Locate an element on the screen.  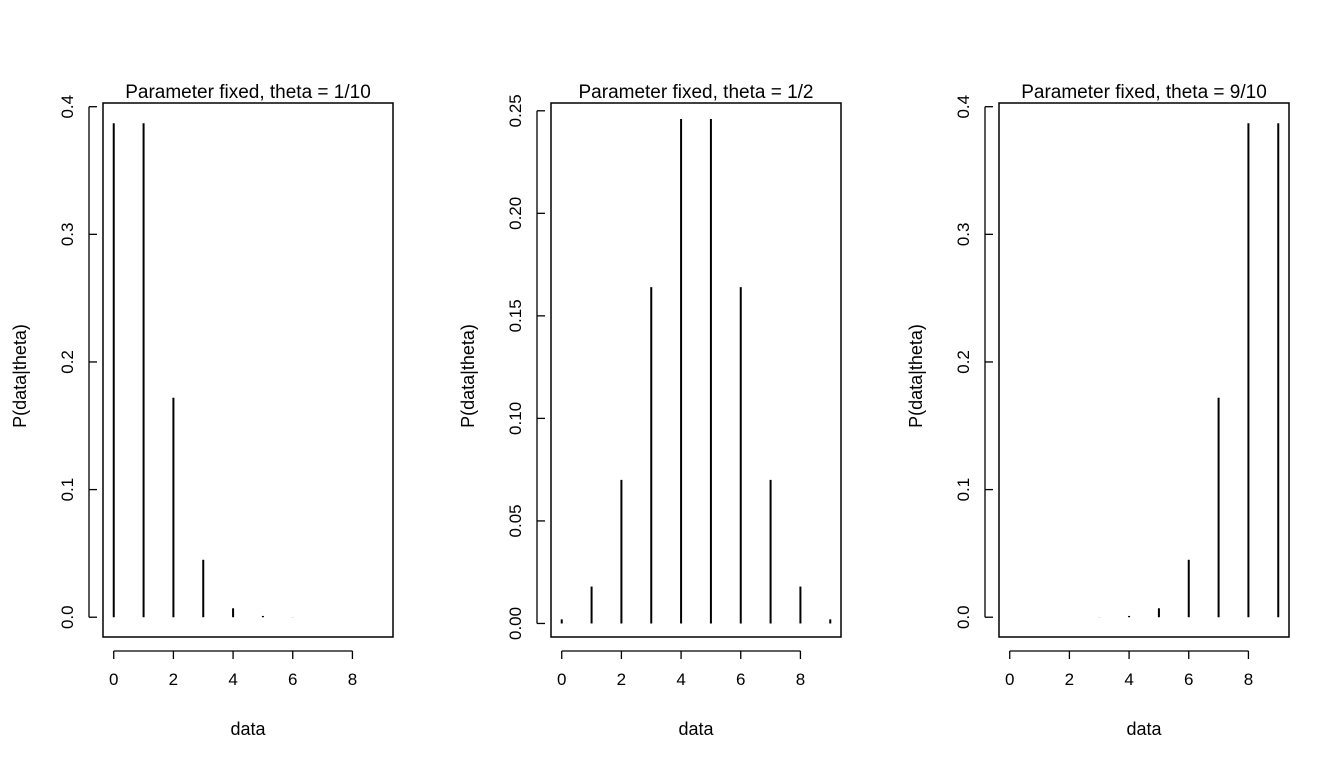
y-tick-label: 0.15 is located at coordinates (515, 315).